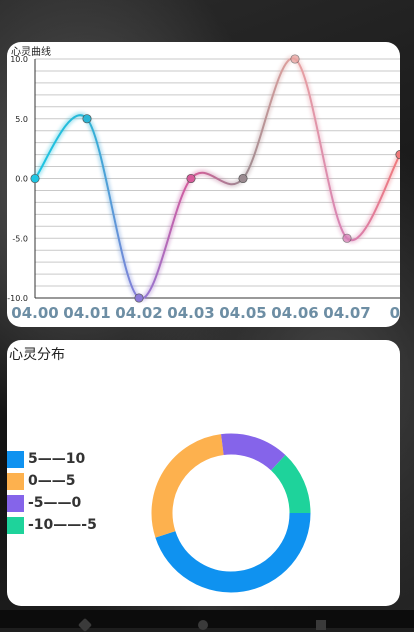 The image size is (414, 632). What do you see at coordinates (138, 313) in the screenshot?
I see `x-tick-label: 04.02` at bounding box center [138, 313].